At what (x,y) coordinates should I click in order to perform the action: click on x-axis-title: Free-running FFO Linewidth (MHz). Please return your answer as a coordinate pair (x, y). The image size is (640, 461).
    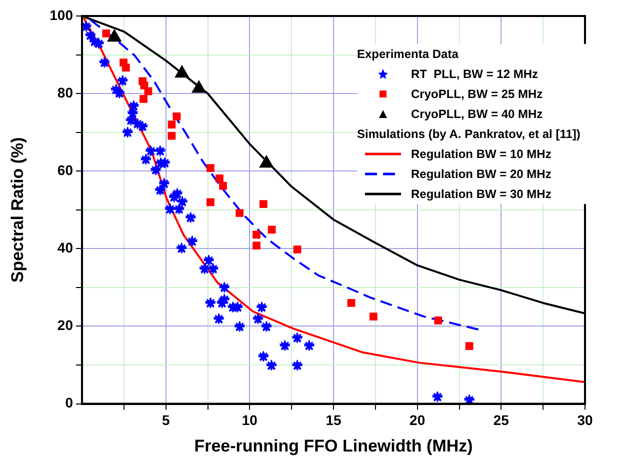
    Looking at the image, I should click on (333, 446).